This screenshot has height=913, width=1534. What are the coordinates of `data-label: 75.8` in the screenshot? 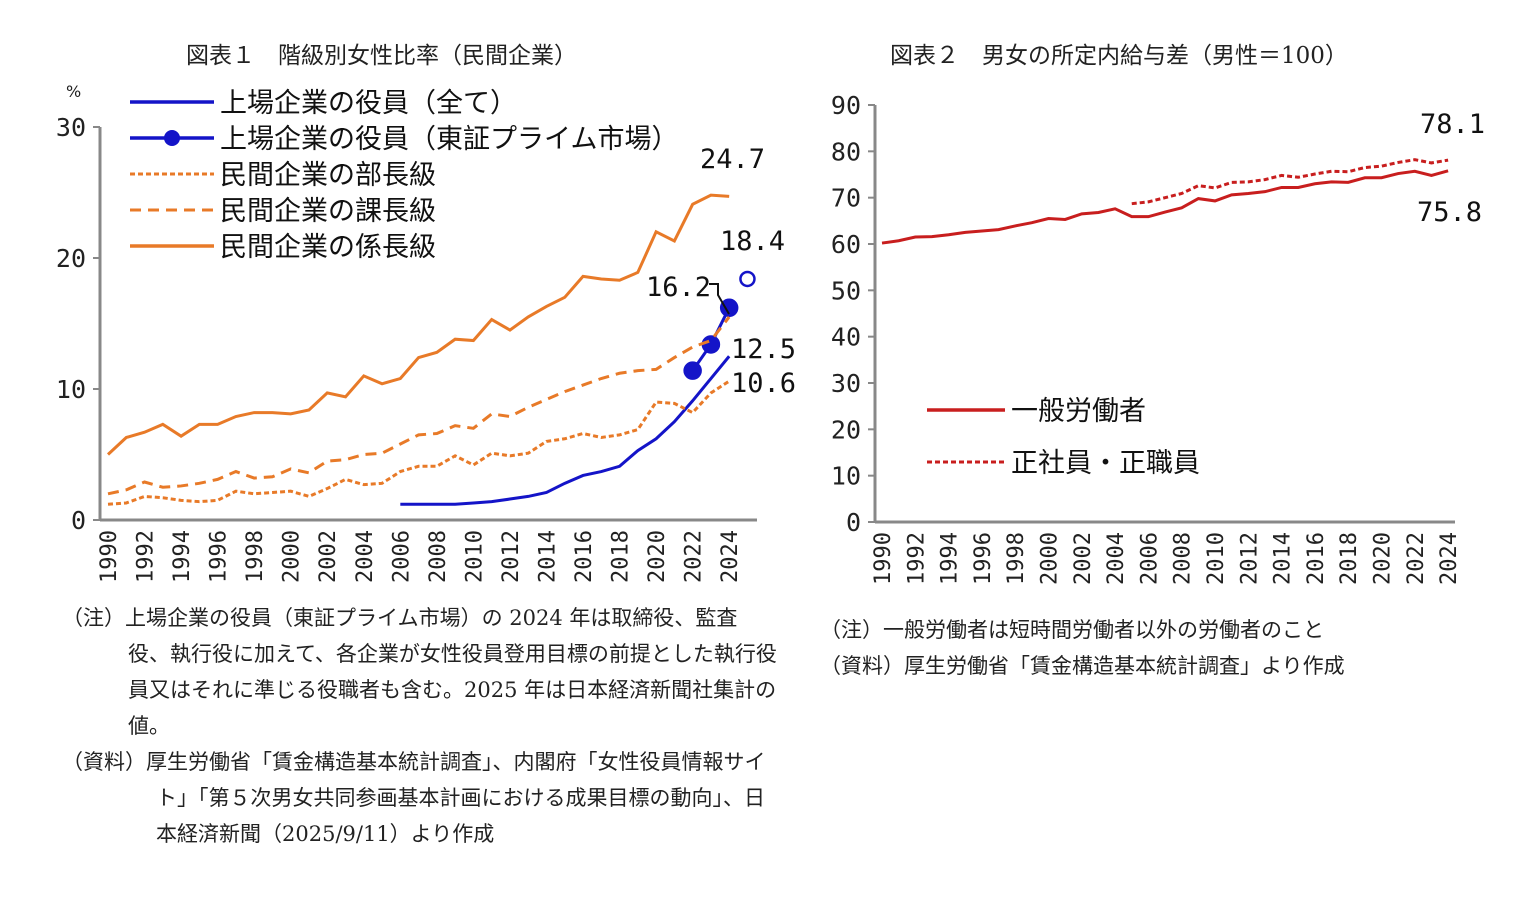 It's located at (1449, 212).